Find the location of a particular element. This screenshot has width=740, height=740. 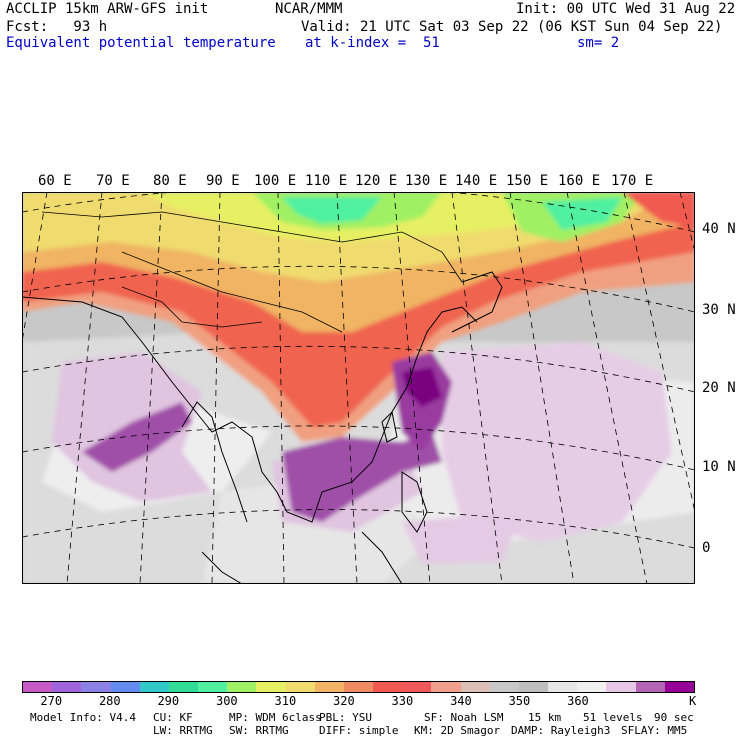

lon-label: 150 E is located at coordinates (527, 181).